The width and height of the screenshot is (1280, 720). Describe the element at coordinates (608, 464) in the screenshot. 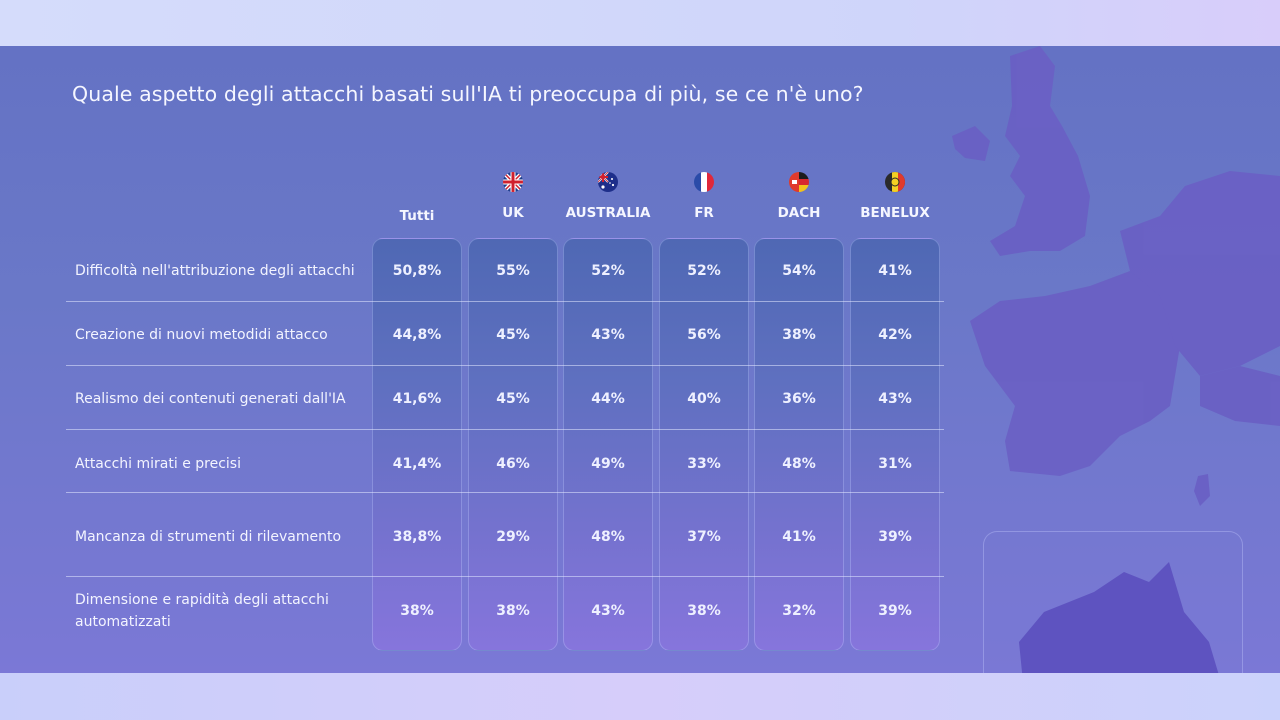

I see `table-cell: 49%` at that location.